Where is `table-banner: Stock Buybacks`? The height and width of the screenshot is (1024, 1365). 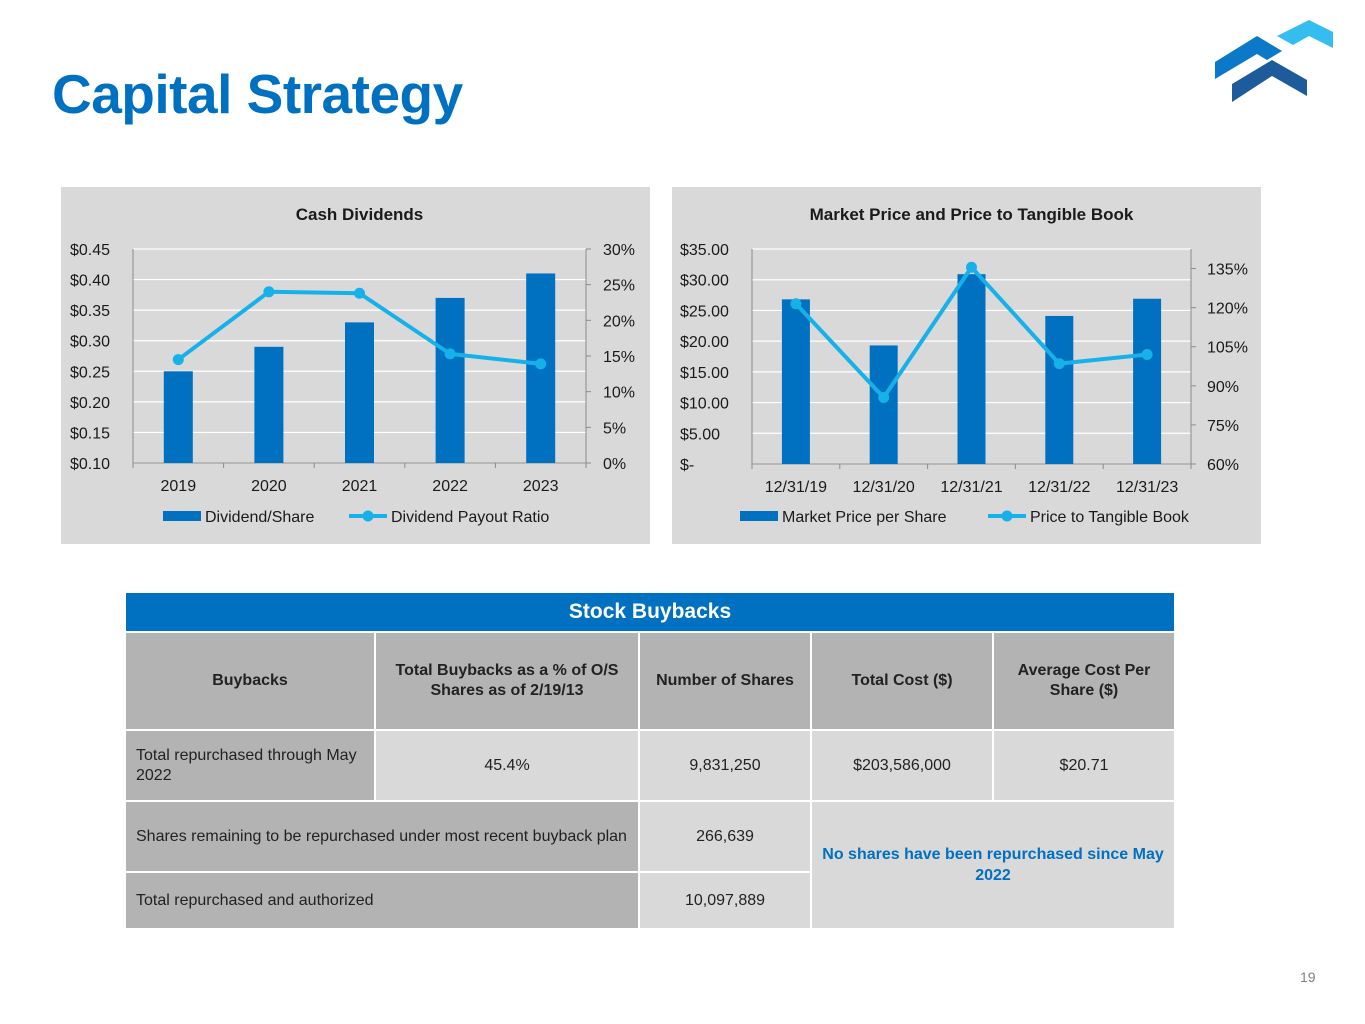
table-banner: Stock Buybacks is located at coordinates (650, 612).